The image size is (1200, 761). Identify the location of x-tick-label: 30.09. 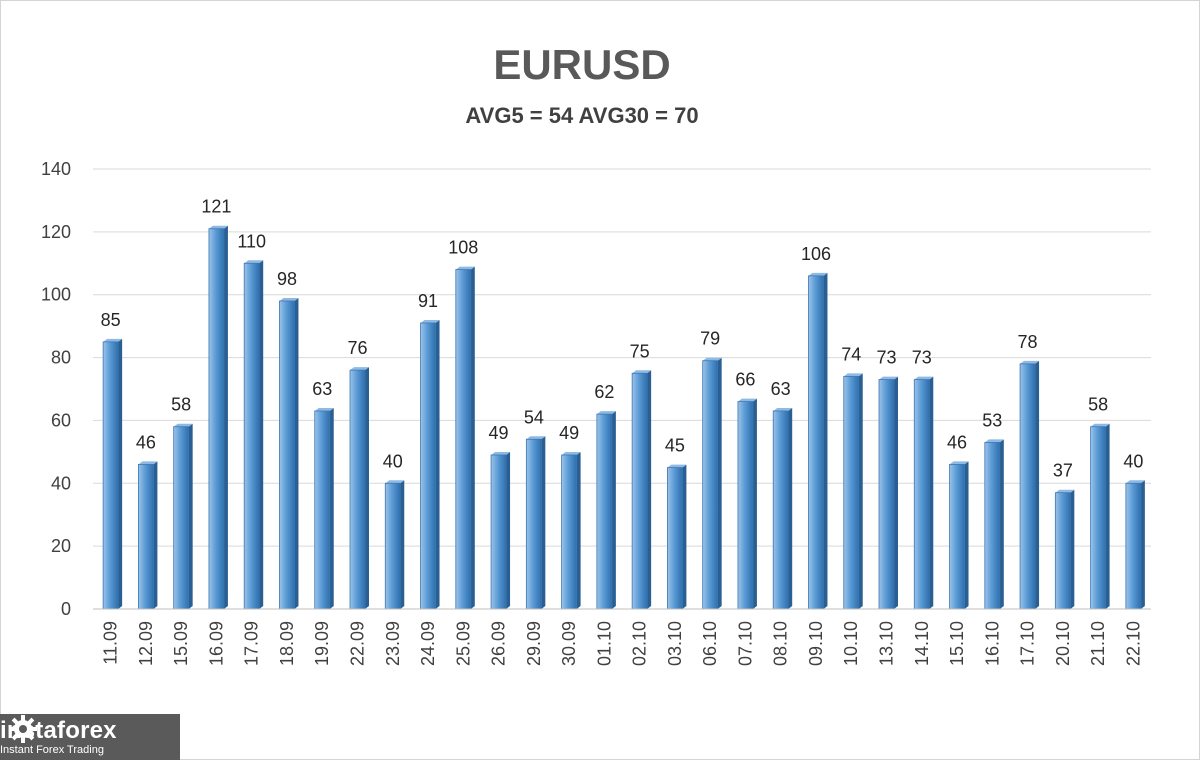
(569, 643).